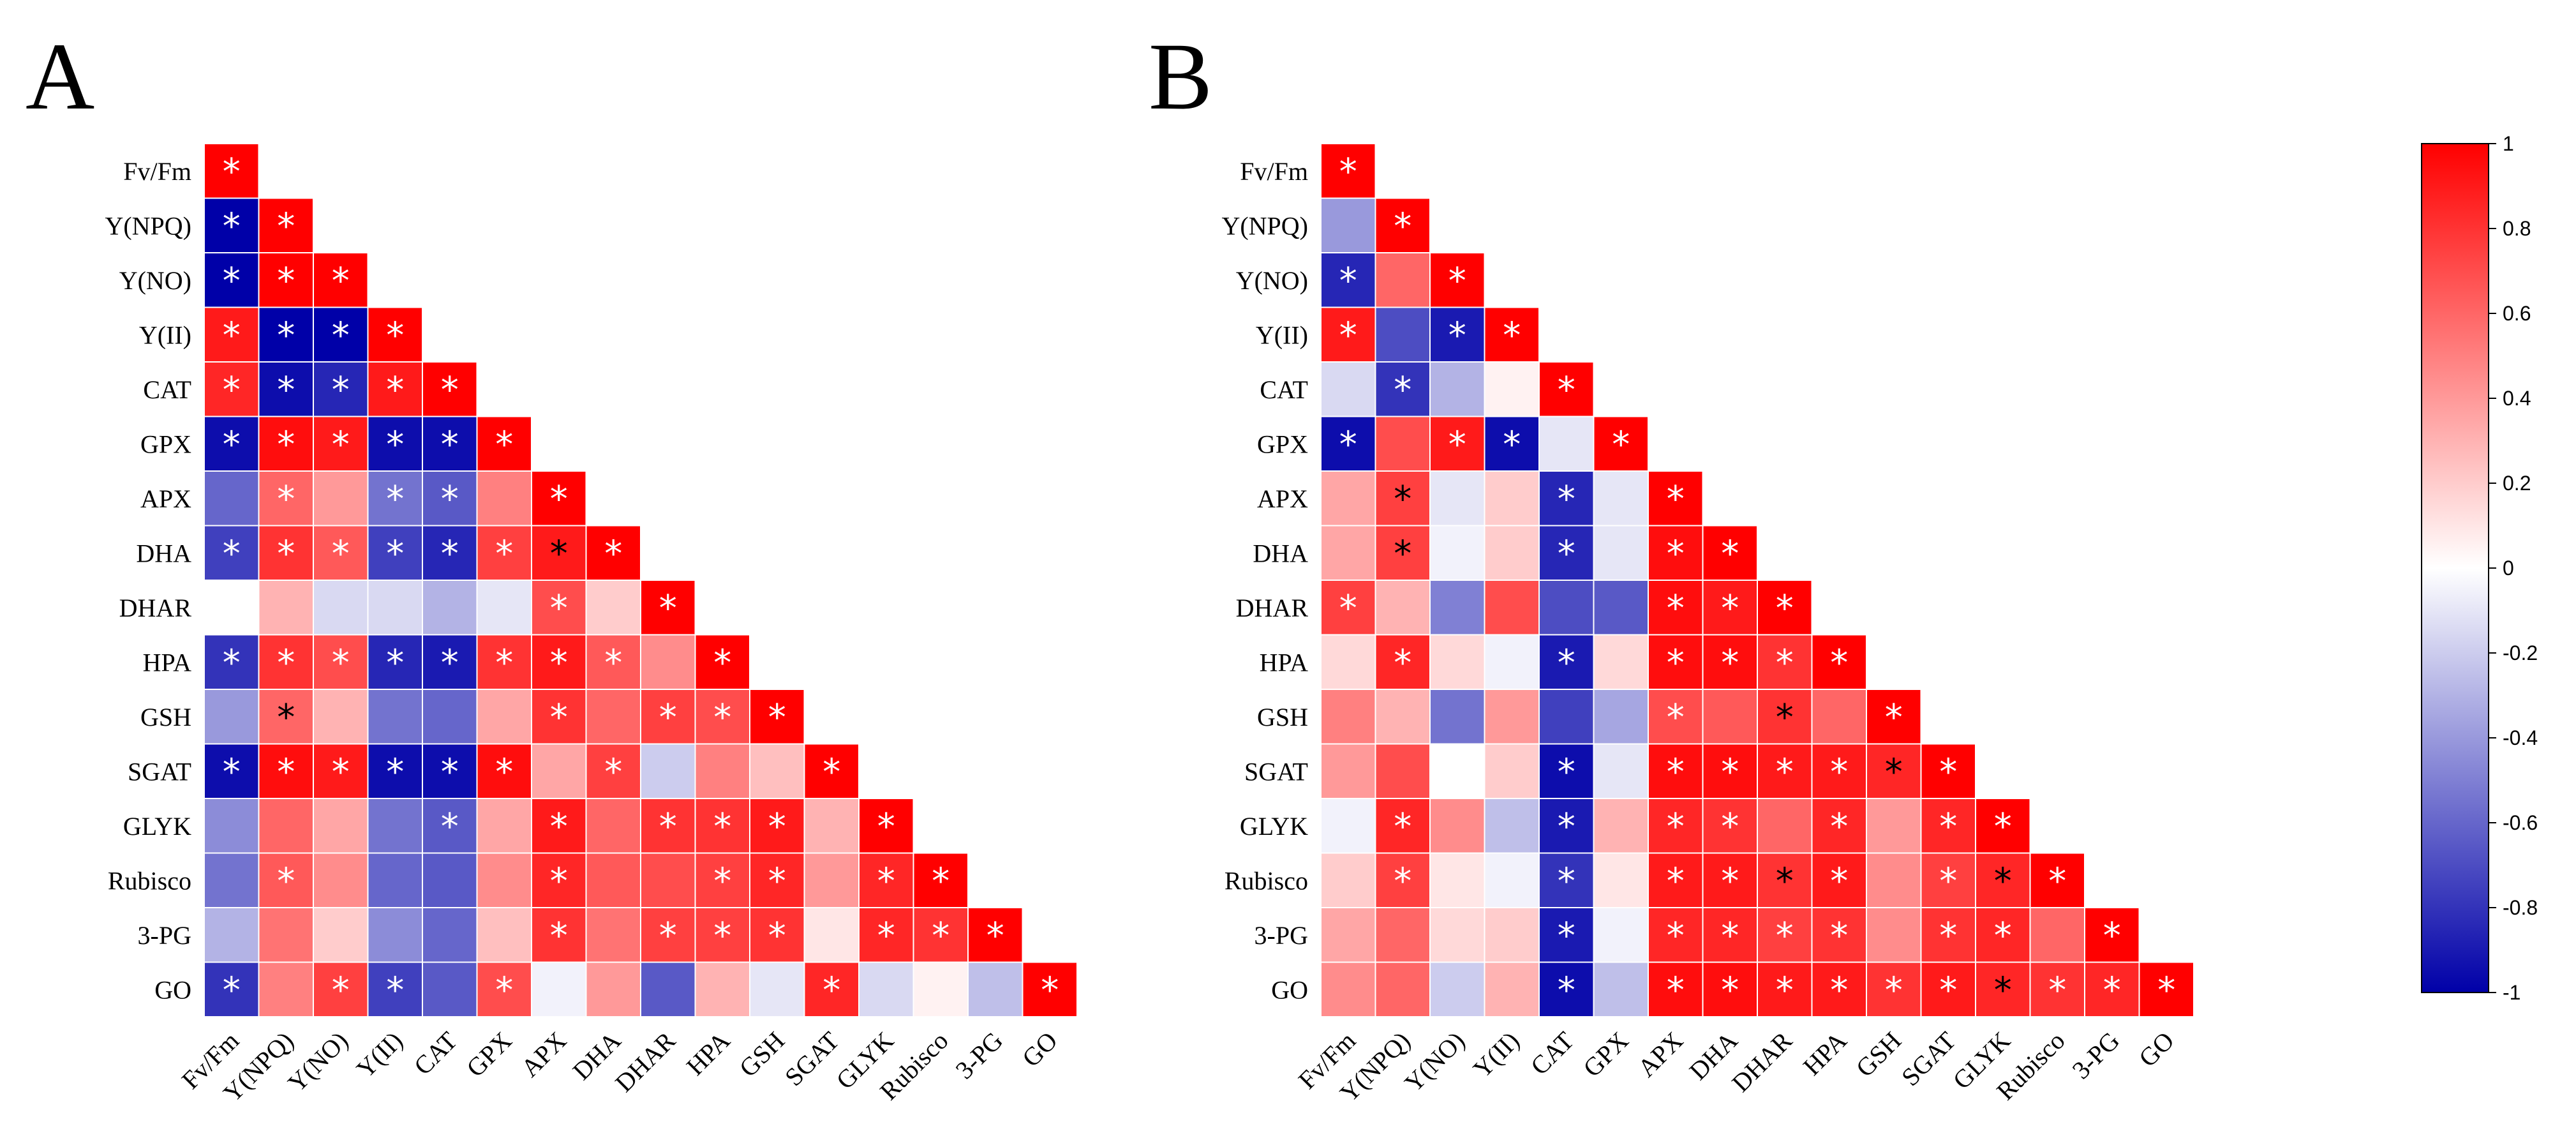  Describe the element at coordinates (708, 1053) in the screenshot. I see `col-label-a-9: HPA` at that location.